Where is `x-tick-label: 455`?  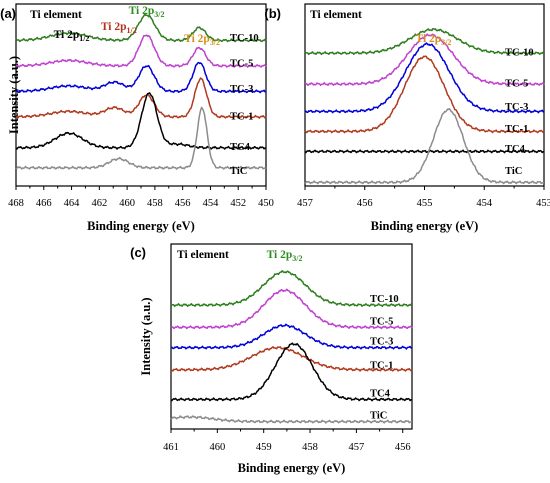 x-tick-label: 455 is located at coordinates (425, 203).